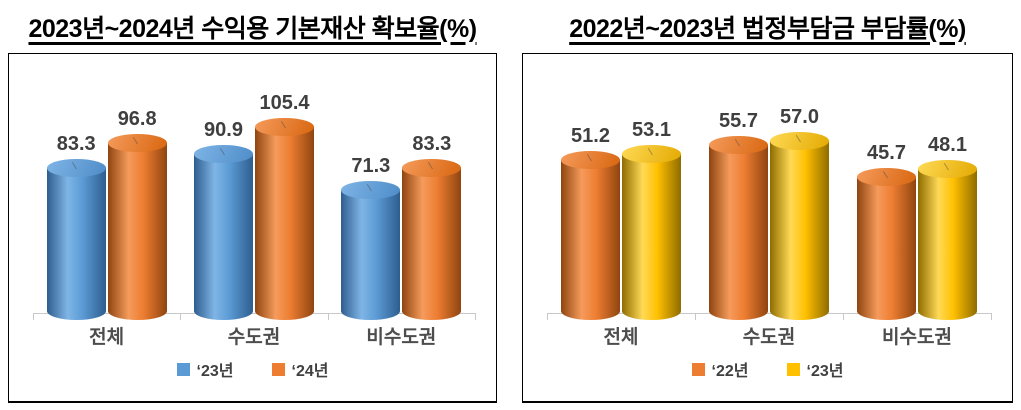 This screenshot has height=410, width=1021. What do you see at coordinates (252, 28) in the screenshot?
I see `chart-title-left: 2023년~2024년 수익용 기본재산 확보율(%)` at bounding box center [252, 28].